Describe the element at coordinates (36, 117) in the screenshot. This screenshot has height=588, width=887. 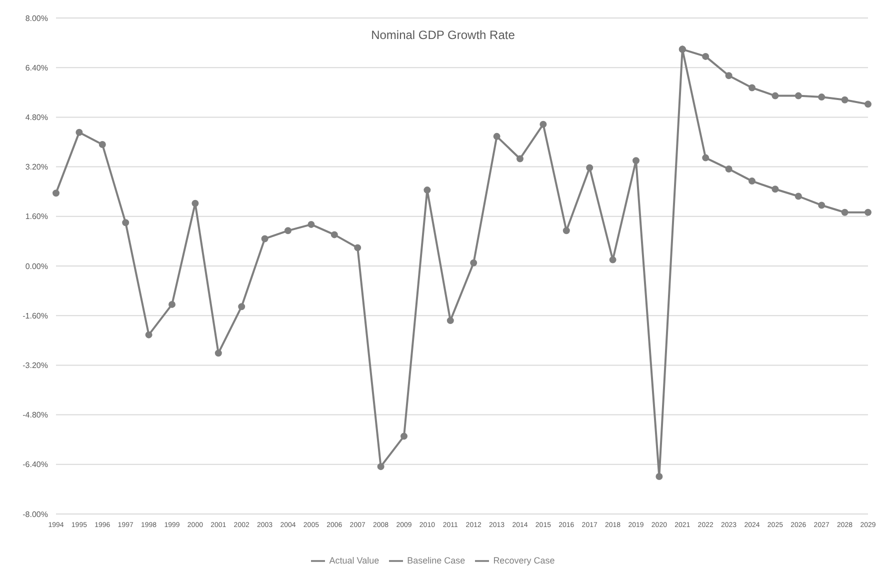
I see `y-tick-label: 4.80%` at that location.